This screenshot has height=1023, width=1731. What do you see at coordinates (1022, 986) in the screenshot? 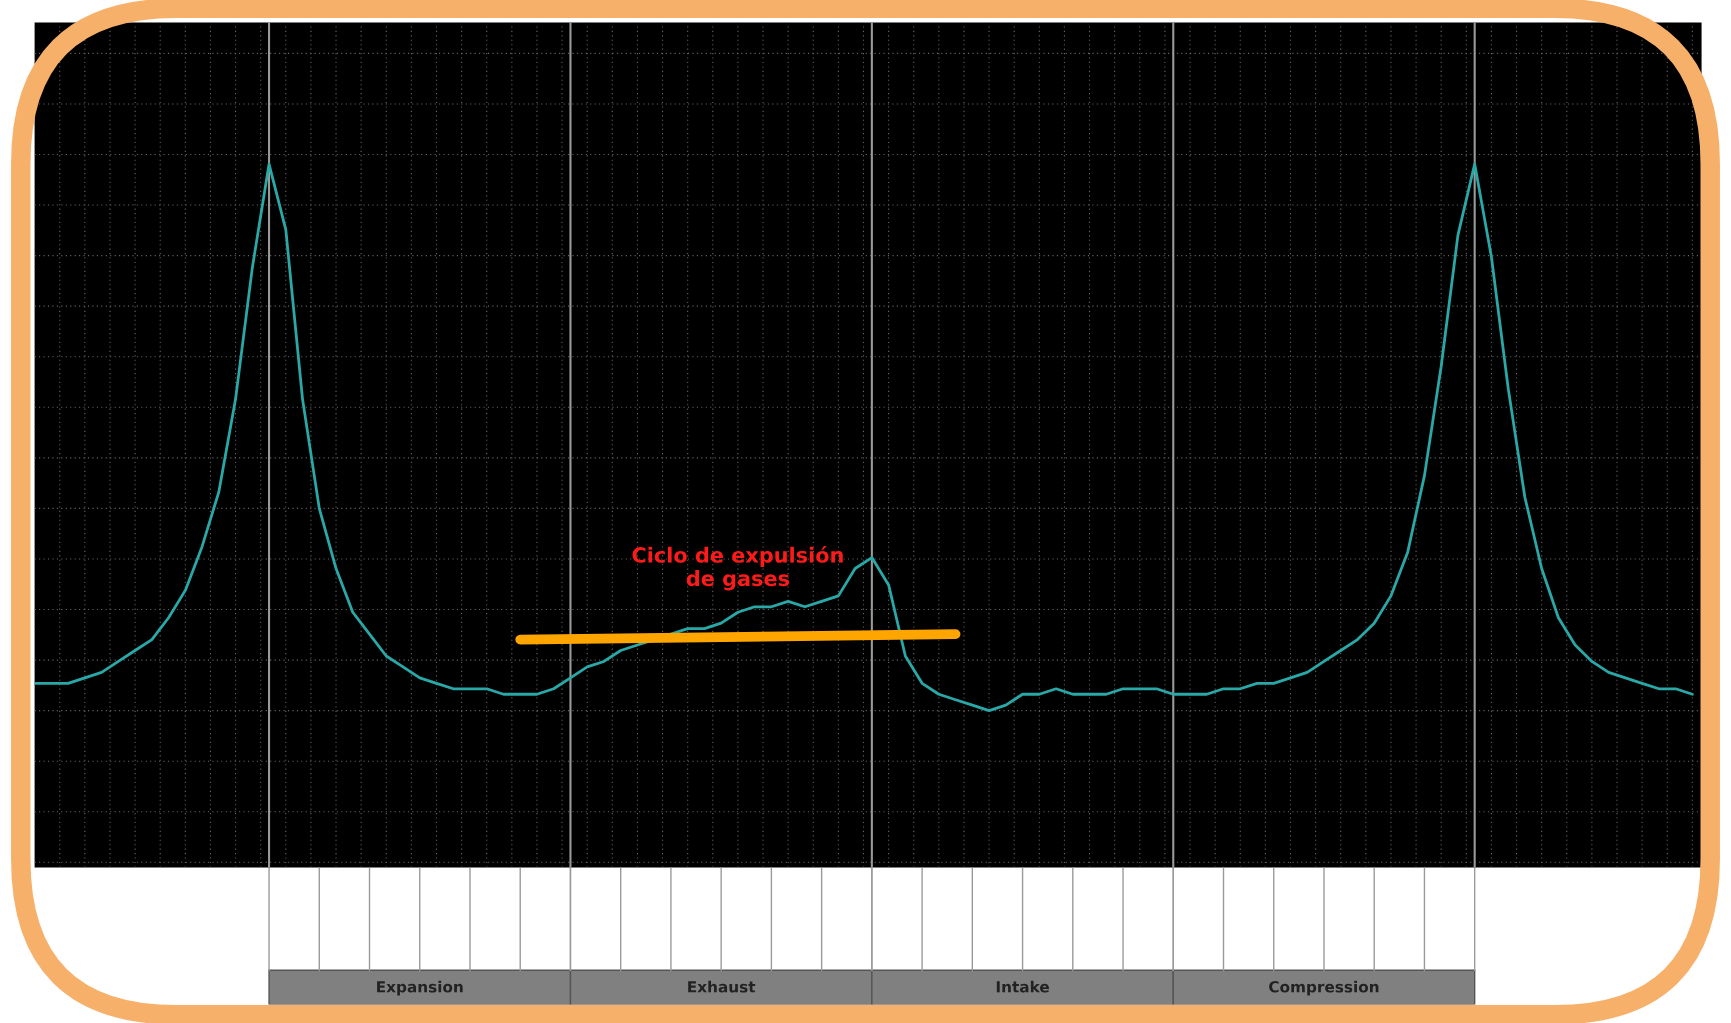
I see `text: Intake` at bounding box center [1022, 986].